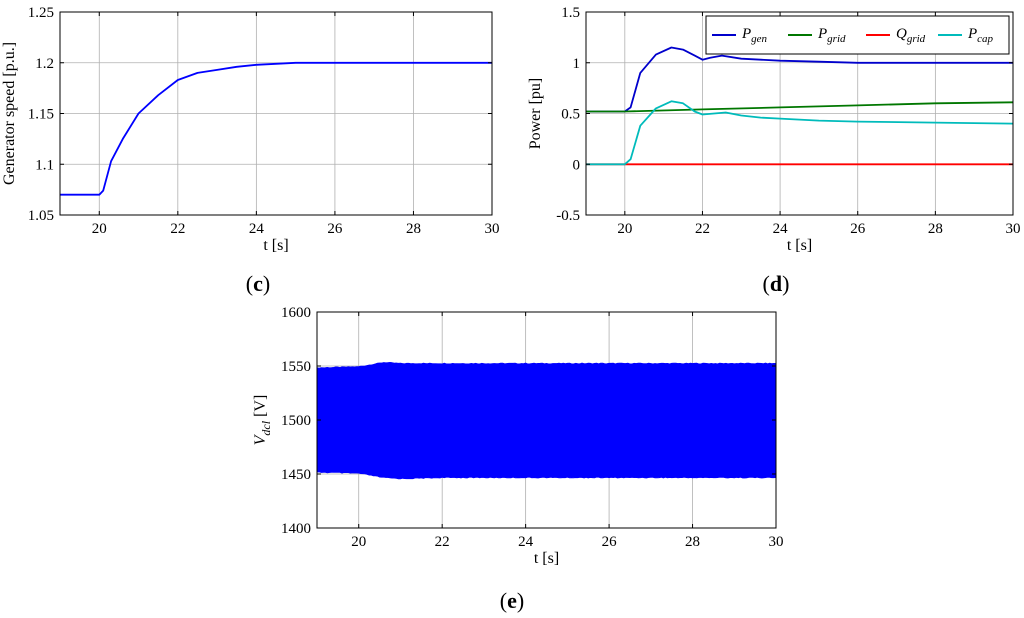 This screenshot has height=618, width=1024. Describe the element at coordinates (570, 115) in the screenshot. I see `y-tick-label: 0.5` at that location.